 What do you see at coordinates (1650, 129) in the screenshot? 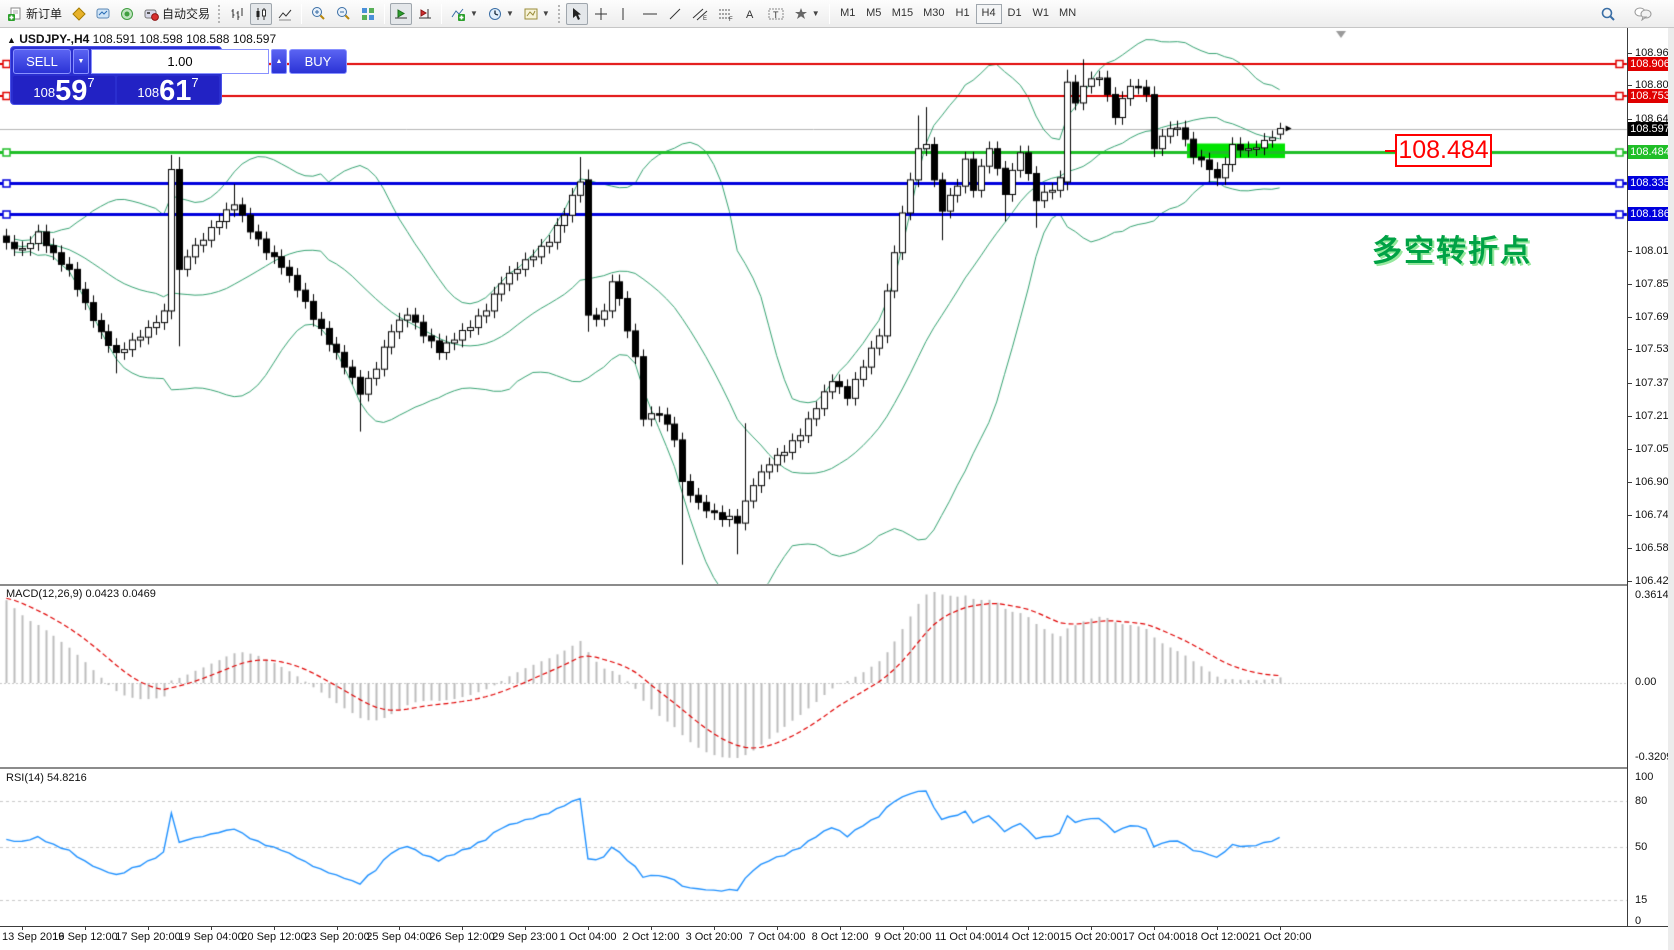
I see `price-badge-108.597: 108.597` at bounding box center [1650, 129].